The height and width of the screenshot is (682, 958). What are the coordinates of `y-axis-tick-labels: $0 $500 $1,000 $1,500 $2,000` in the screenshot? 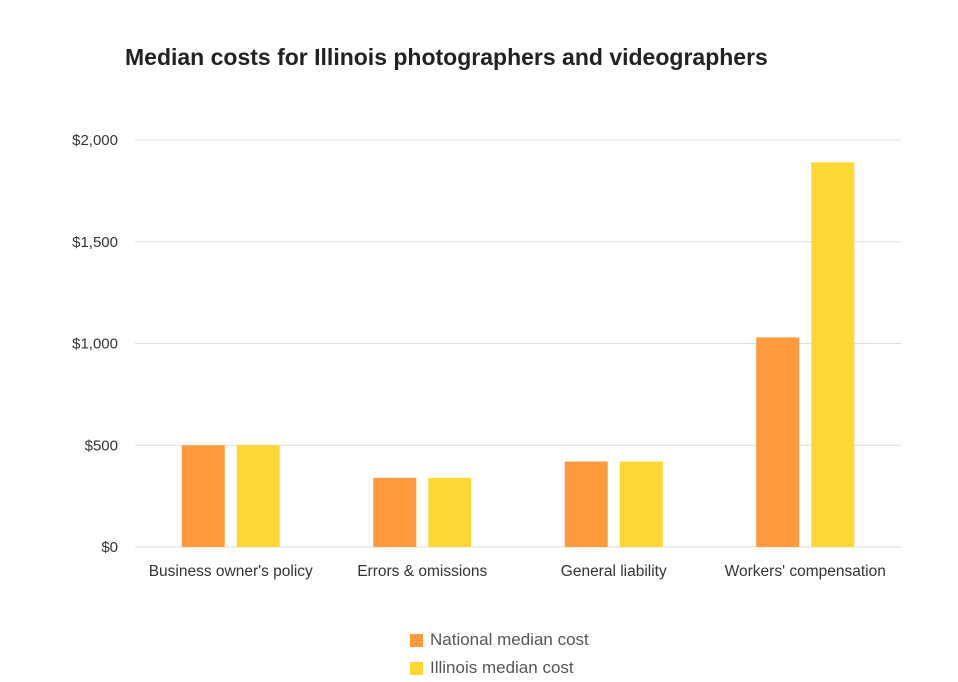 It's located at (95, 344).